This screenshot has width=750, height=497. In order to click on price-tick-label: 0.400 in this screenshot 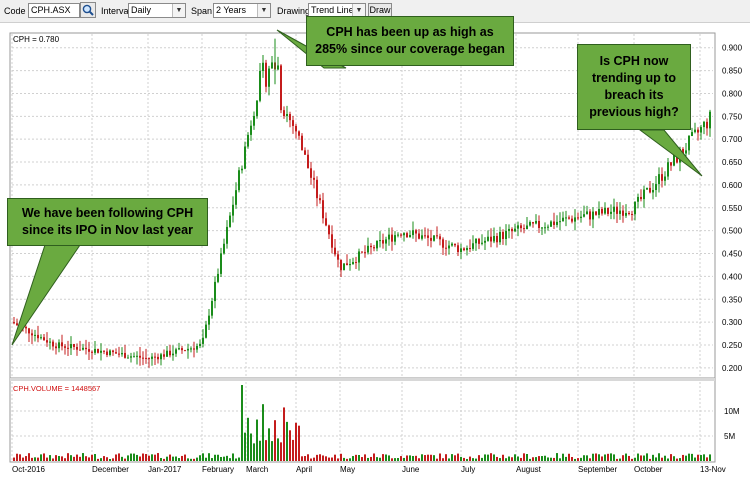, I will do `click(732, 276)`.